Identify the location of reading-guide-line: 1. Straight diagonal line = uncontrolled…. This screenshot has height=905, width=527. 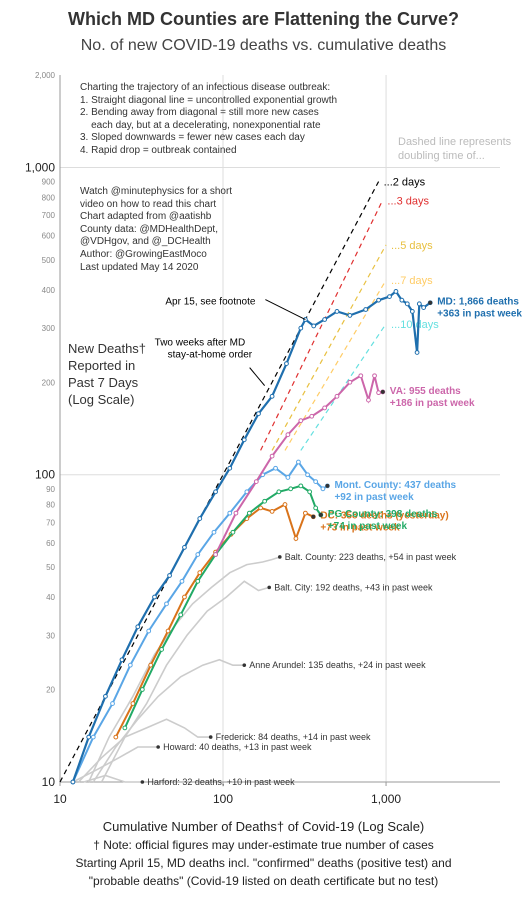
(209, 100).